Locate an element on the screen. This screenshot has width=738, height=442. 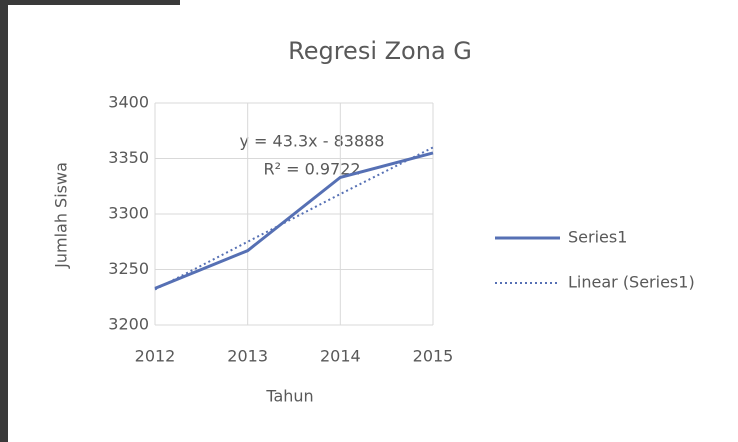
y-tick-label: 3250 is located at coordinates (128, 268).